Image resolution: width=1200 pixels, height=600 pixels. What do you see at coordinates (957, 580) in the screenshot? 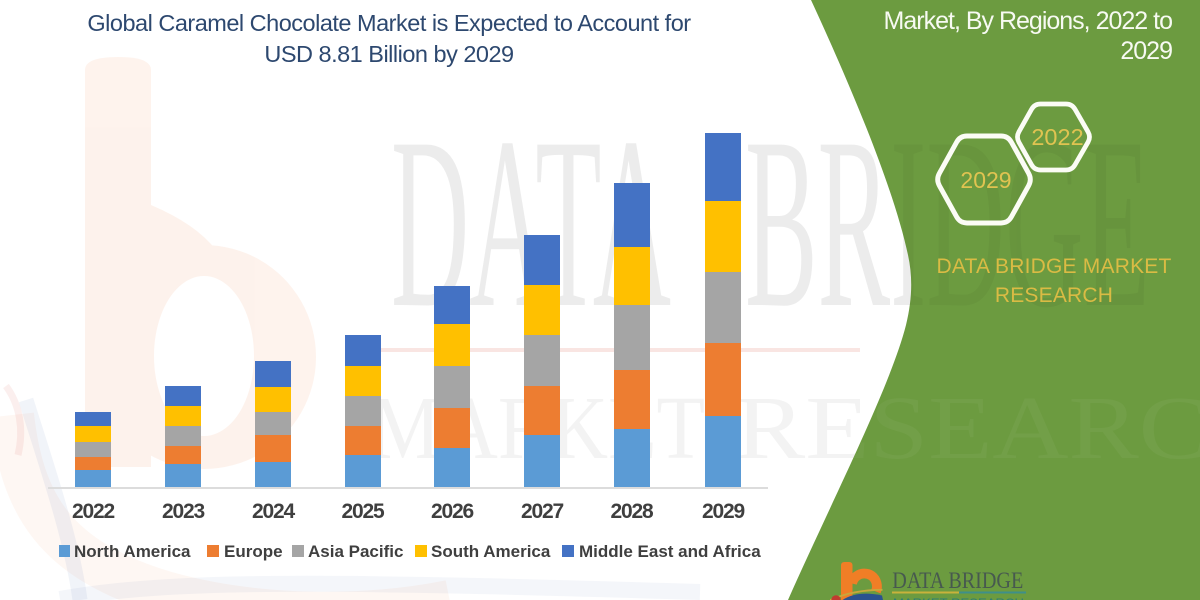
I see `svg-text: DATA BRIDGE` at bounding box center [957, 580].